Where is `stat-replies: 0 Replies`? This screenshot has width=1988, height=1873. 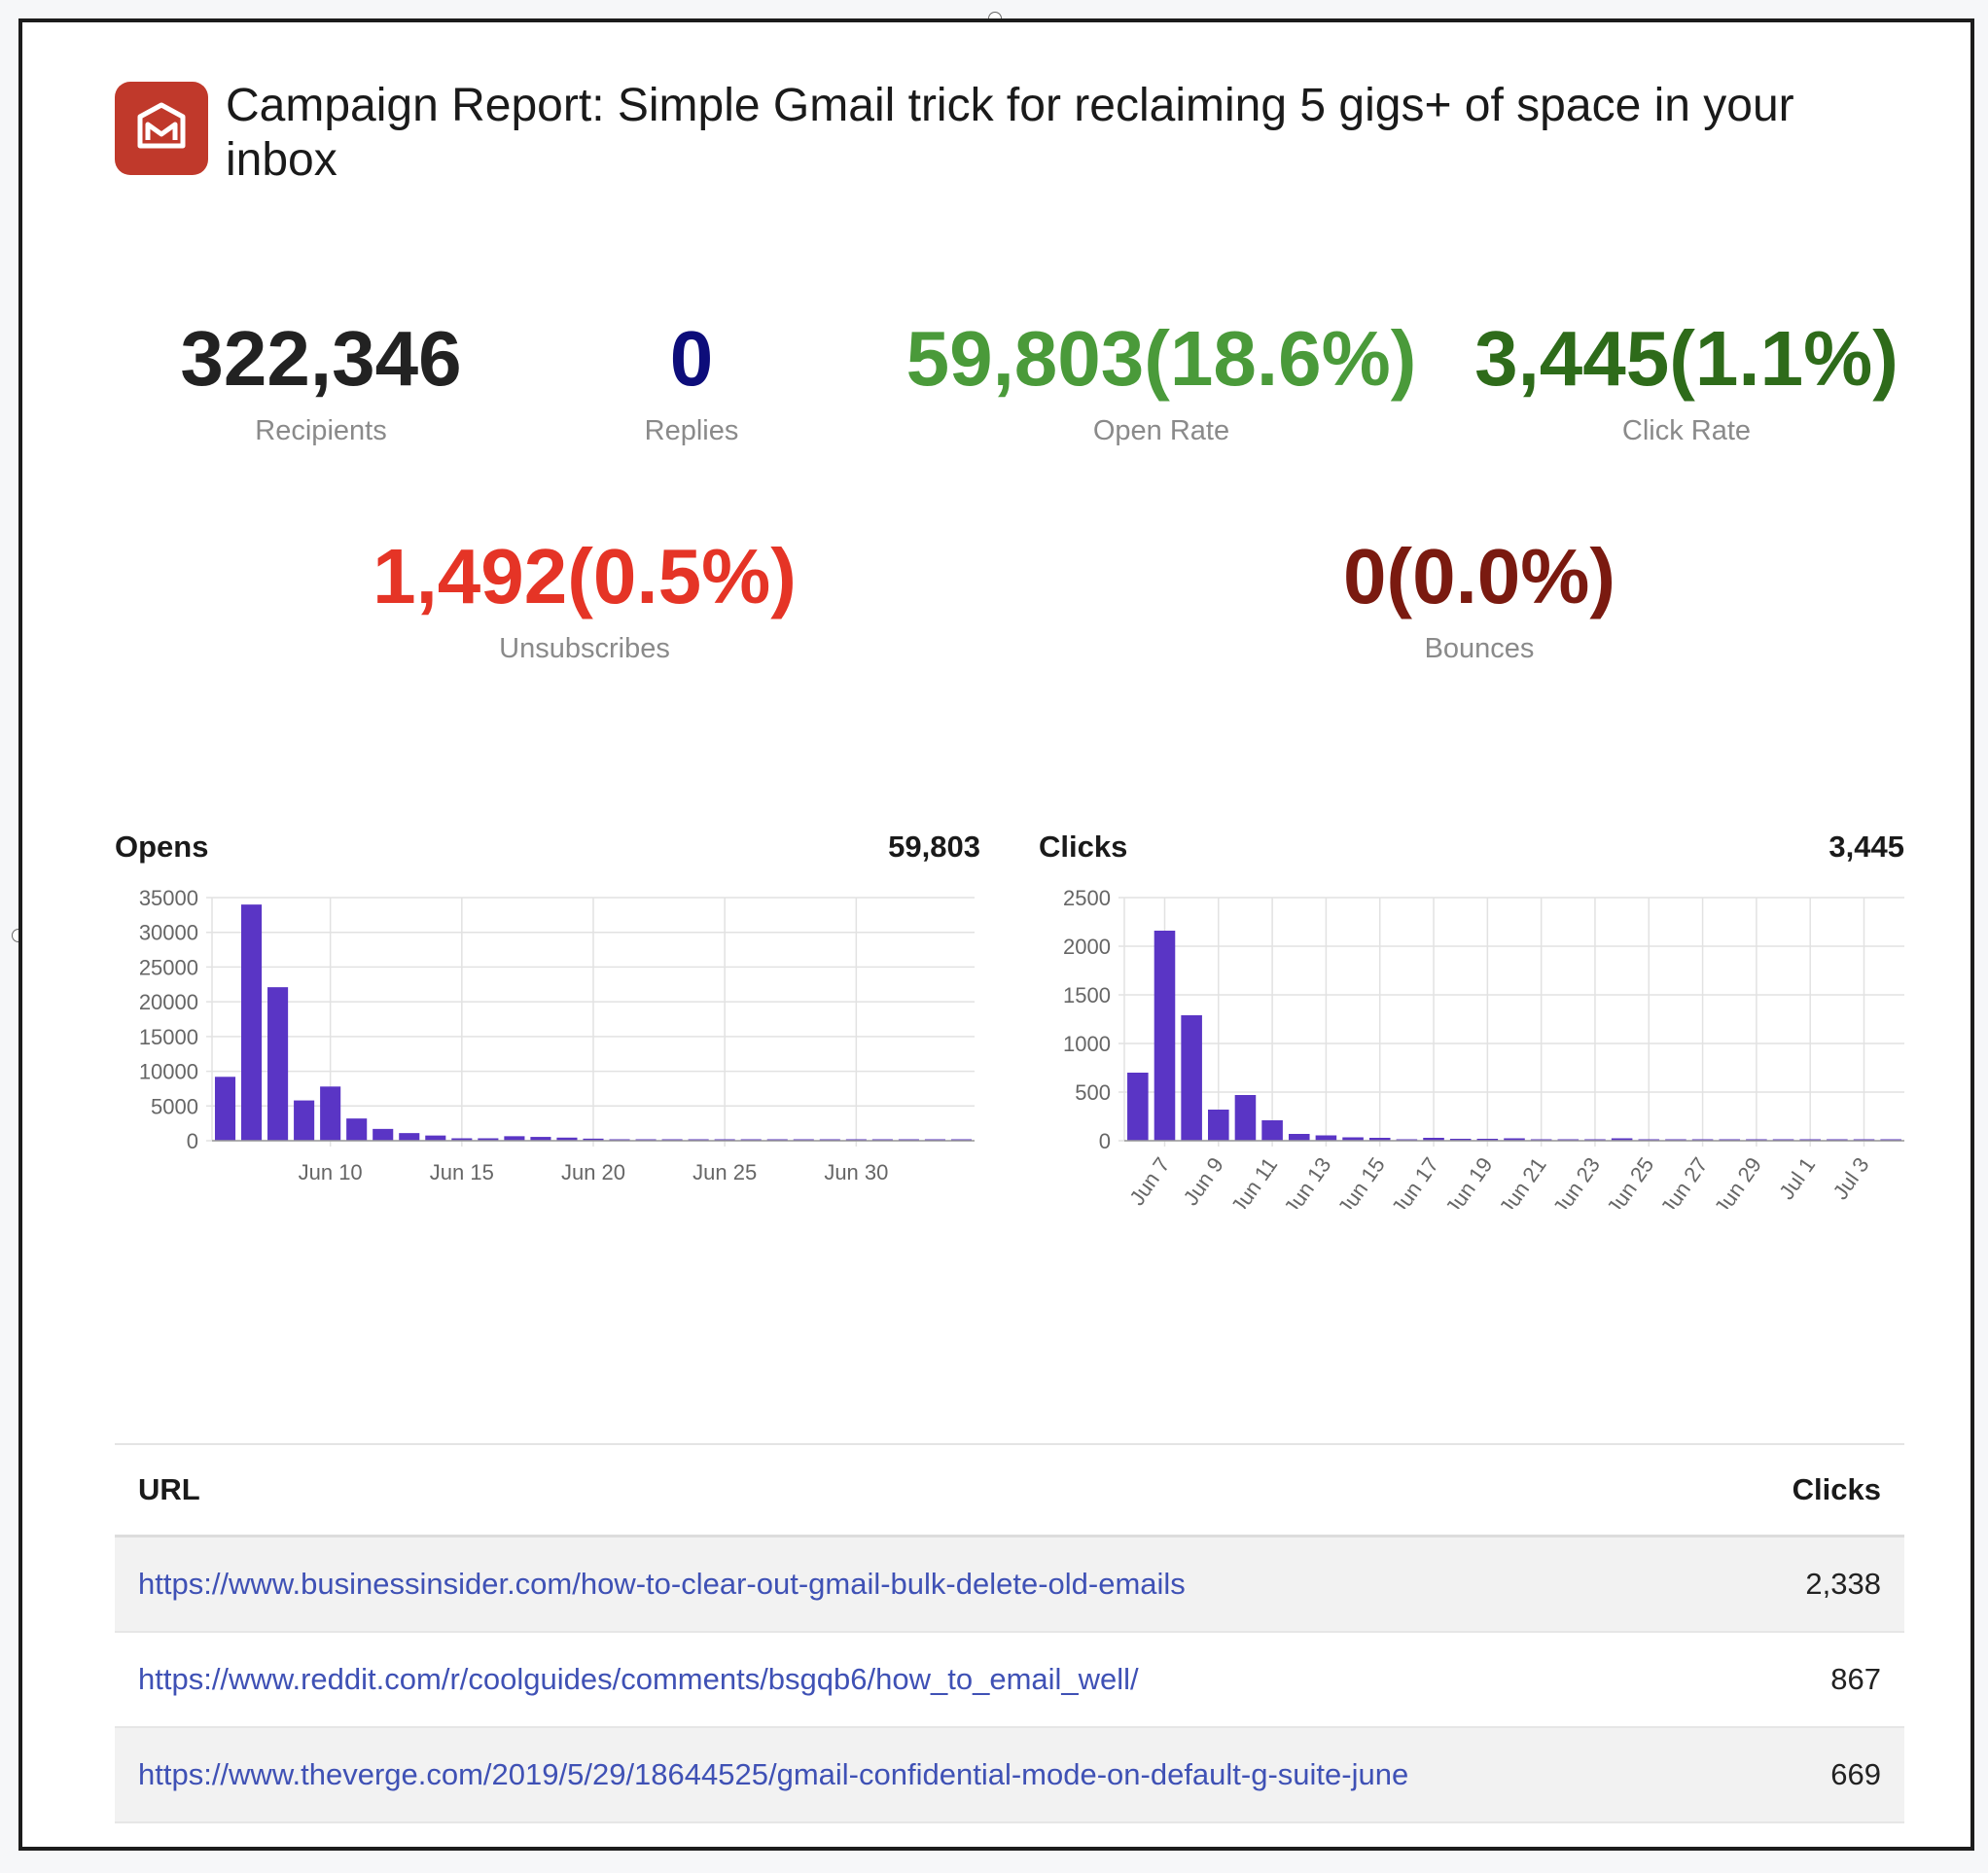 stat-replies: 0 Replies is located at coordinates (692, 380).